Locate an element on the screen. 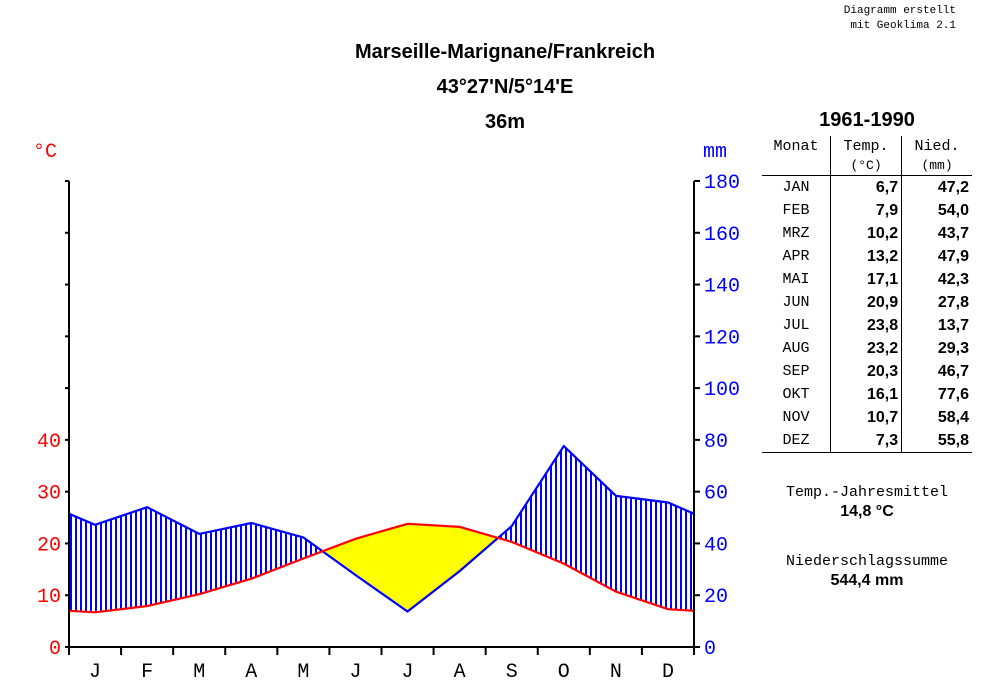  table-cell-temp: 17,1 is located at coordinates (865, 279).